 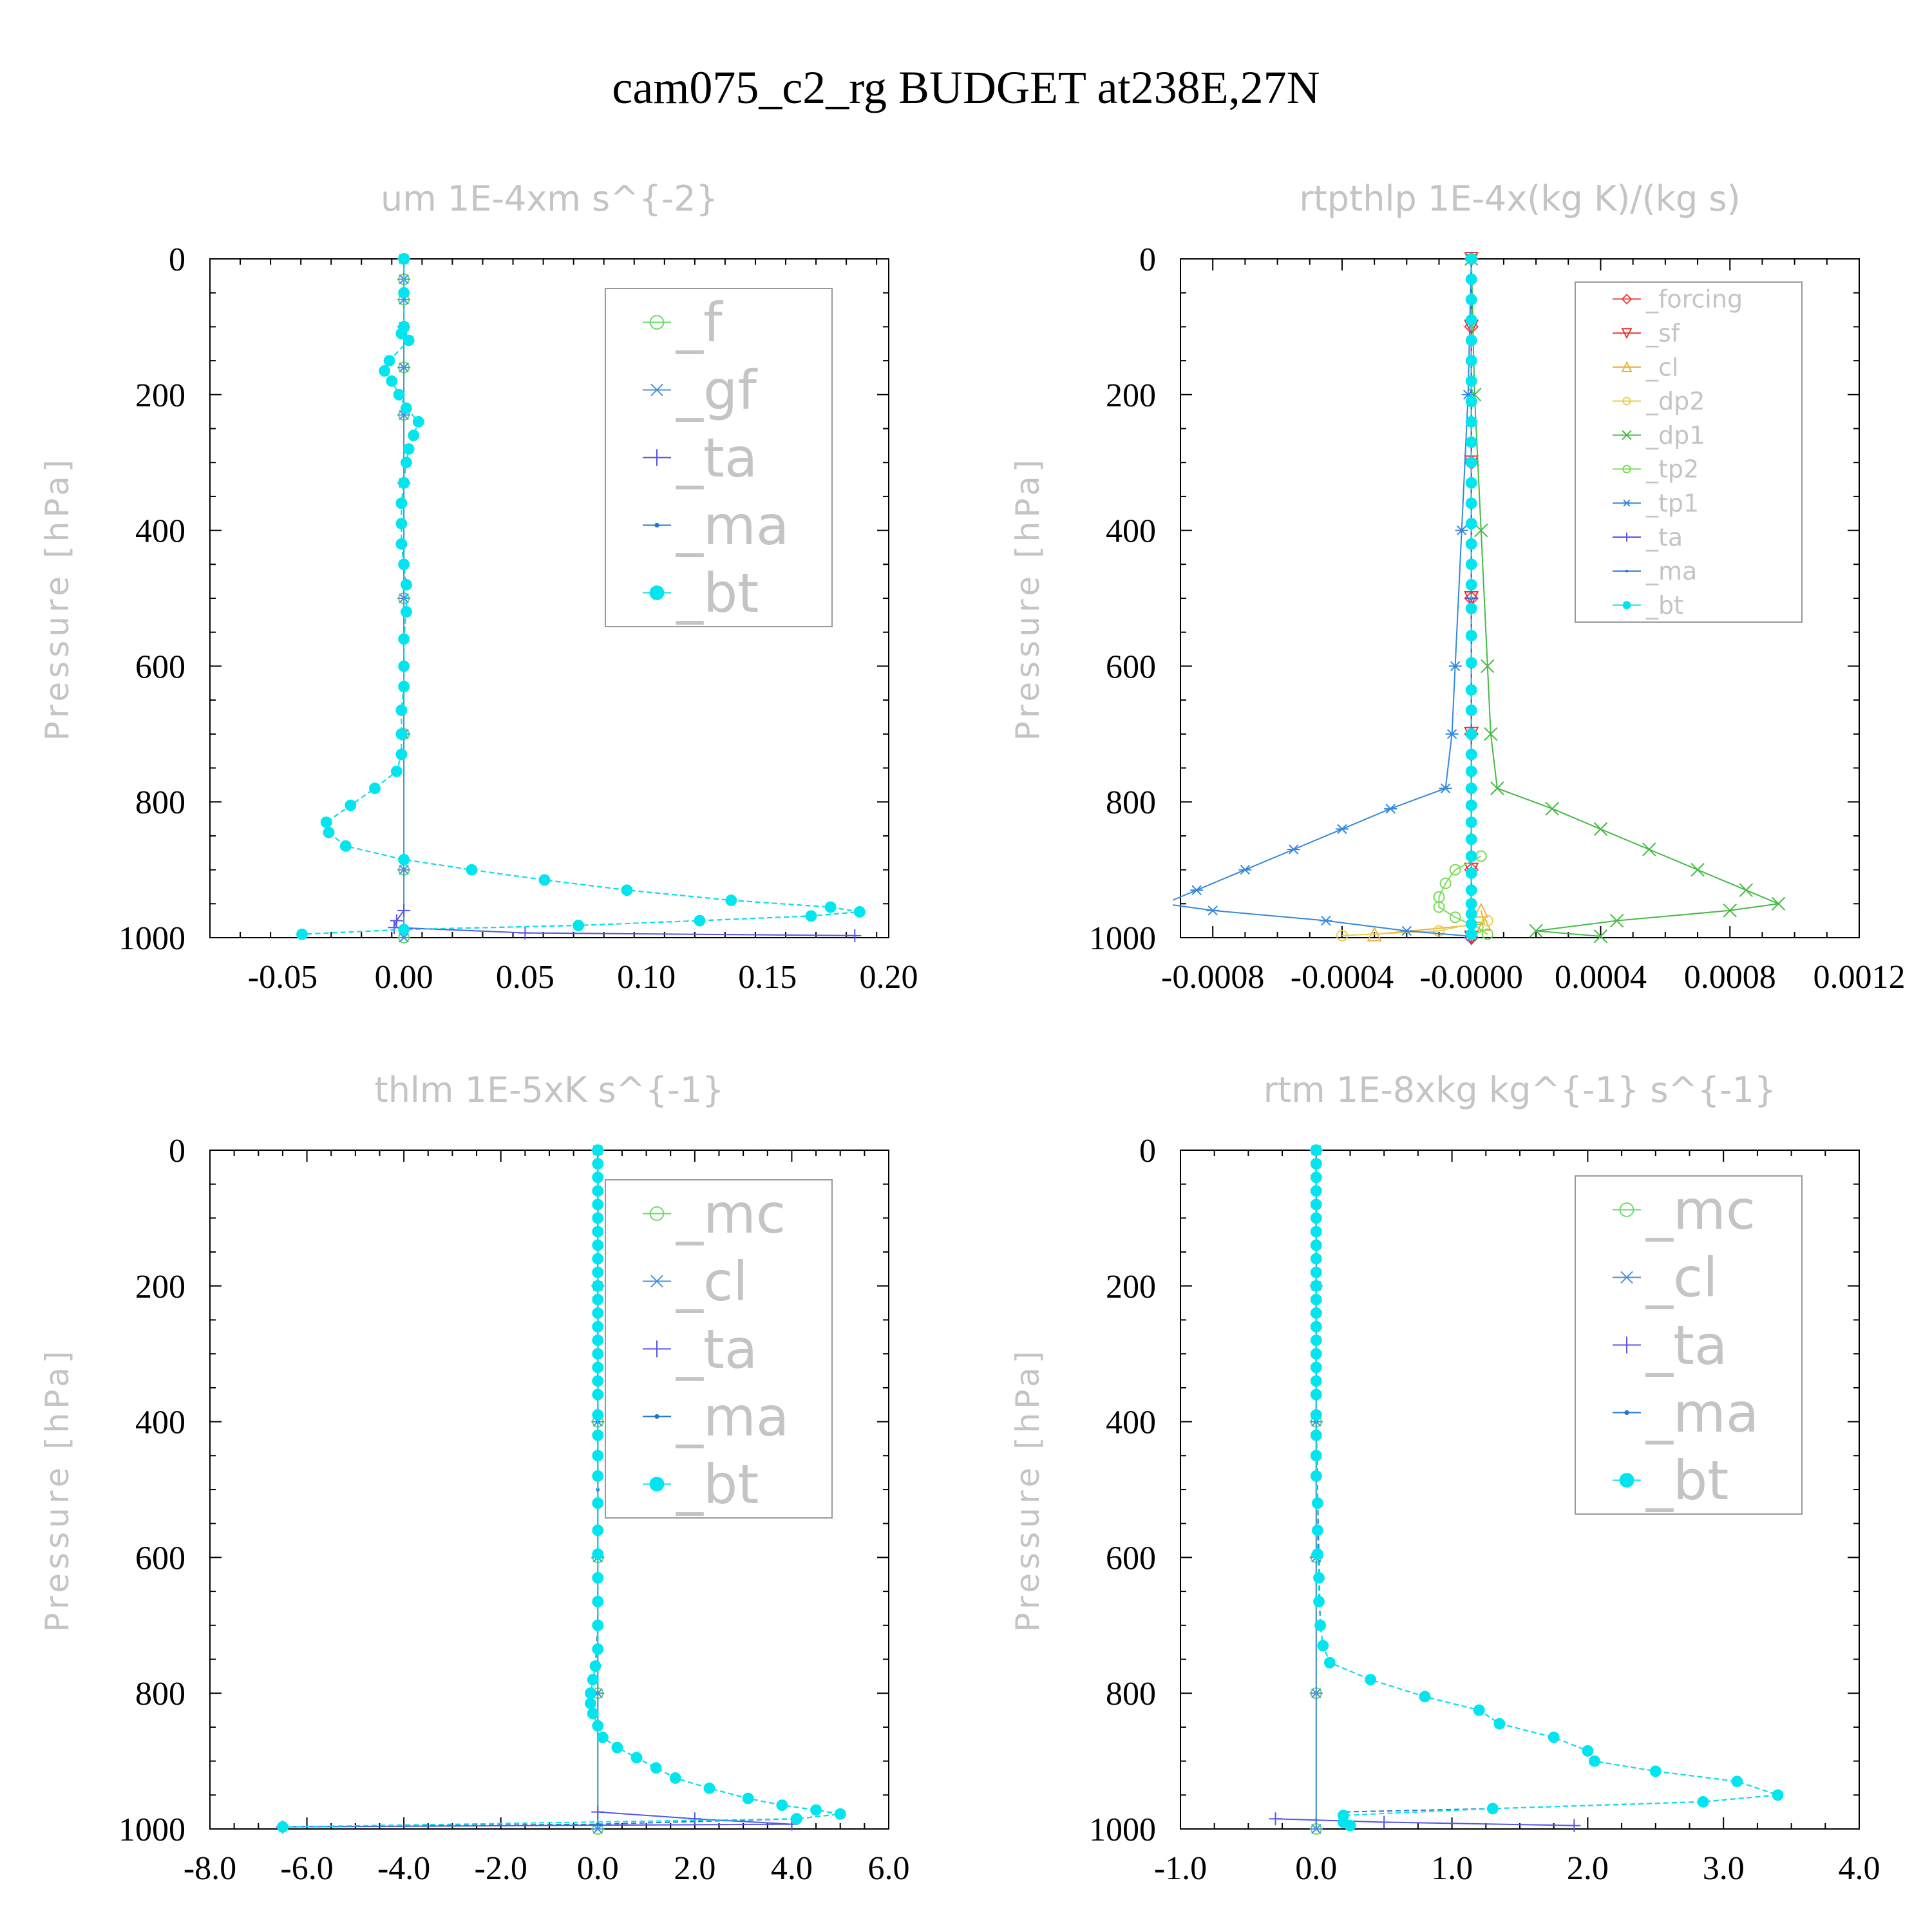 What do you see at coordinates (1724, 1869) in the screenshot?
I see `x-tick-label: 3.0` at bounding box center [1724, 1869].